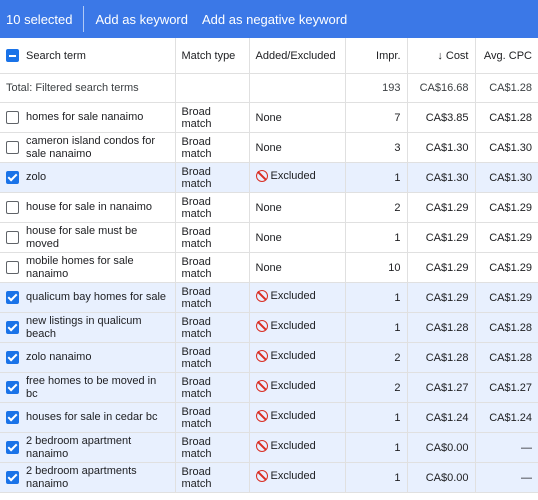 This screenshot has width=538, height=500. I want to click on column-search-term: Search term, so click(98, 56).